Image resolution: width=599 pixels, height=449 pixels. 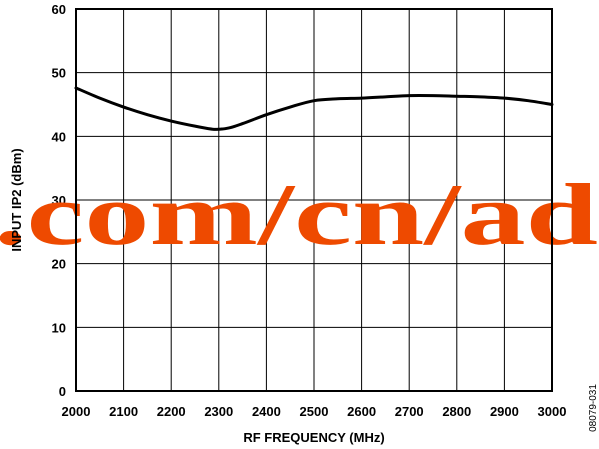 What do you see at coordinates (552, 411) in the screenshot?
I see `x-tick-label: 3000` at bounding box center [552, 411].